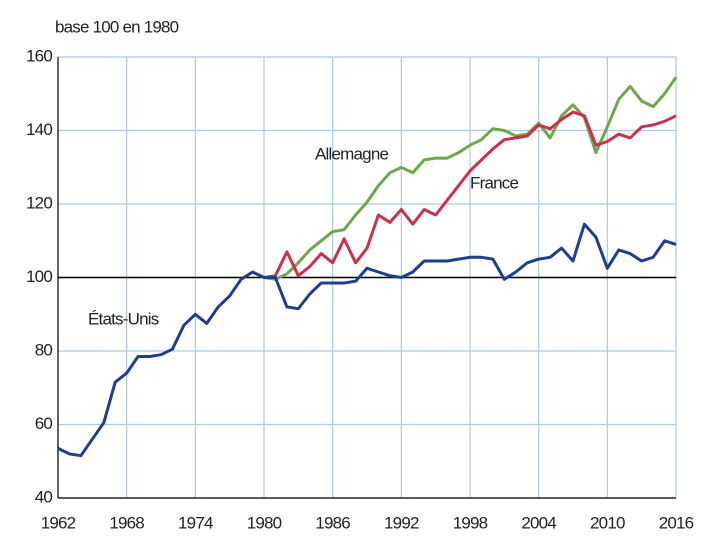 Image resolution: width=704 pixels, height=540 pixels. Describe the element at coordinates (44, 349) in the screenshot. I see `y-tick-label: 80` at that location.